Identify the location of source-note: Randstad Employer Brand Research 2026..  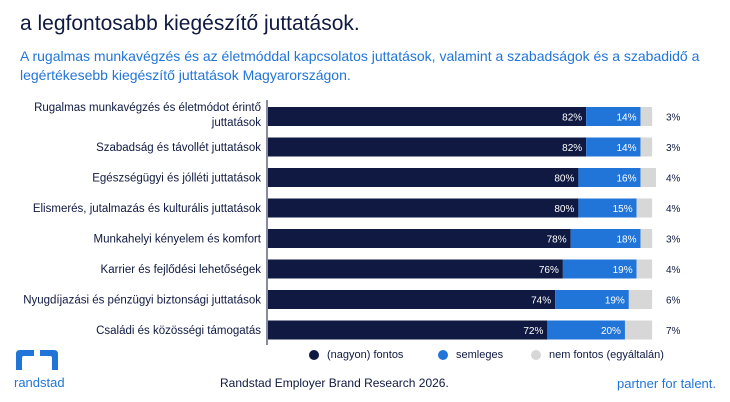
(334, 383).